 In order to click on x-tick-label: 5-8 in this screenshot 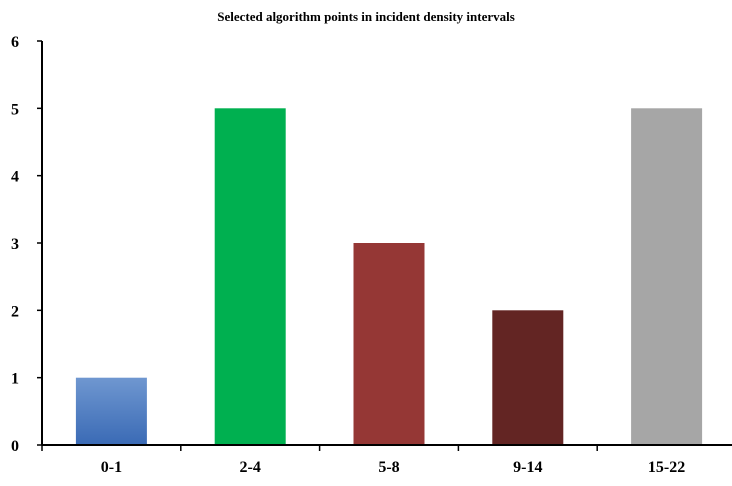, I will do `click(388, 467)`.